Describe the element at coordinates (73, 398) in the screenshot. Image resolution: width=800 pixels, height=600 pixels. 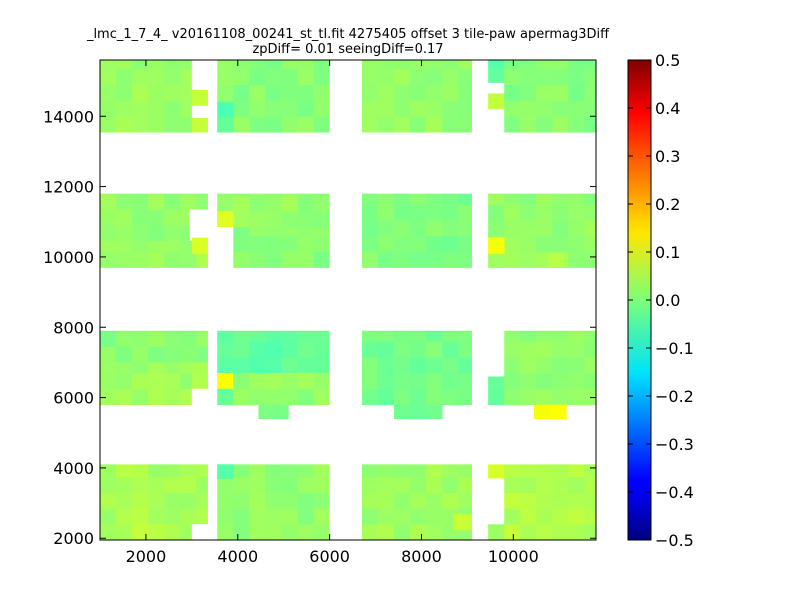
I see `y-tick-label: 6000` at that location.